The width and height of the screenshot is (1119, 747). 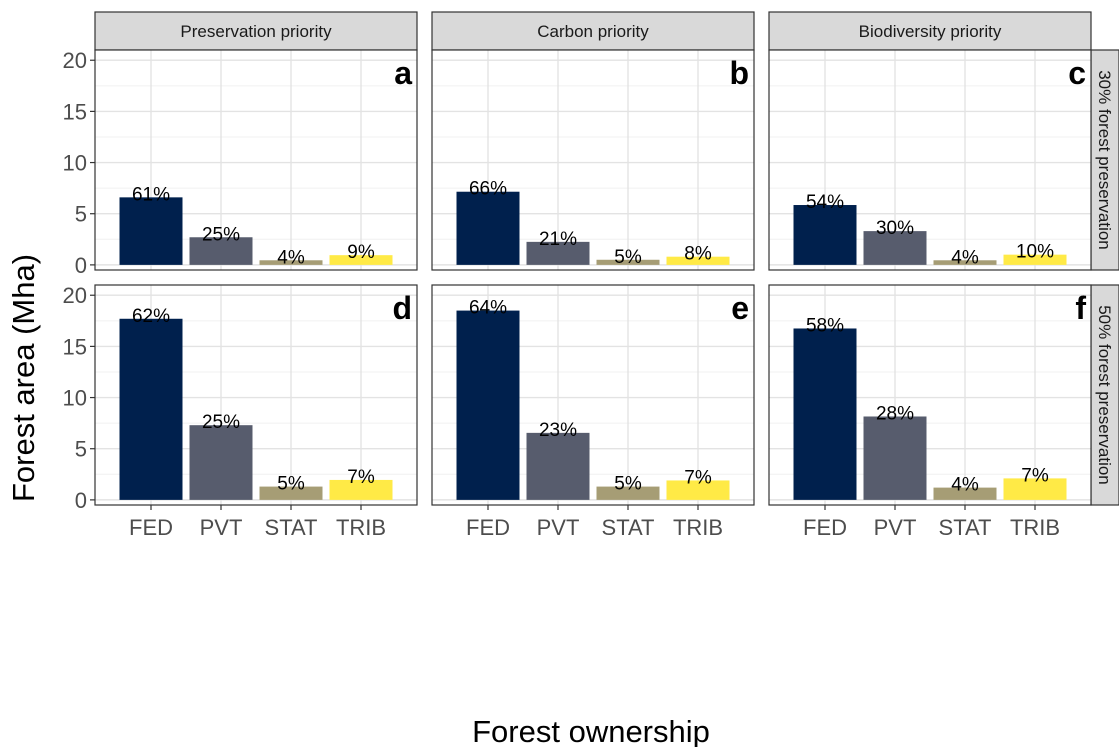 What do you see at coordinates (1104, 395) in the screenshot?
I see `row-strip-label: 50% forest preservation` at bounding box center [1104, 395].